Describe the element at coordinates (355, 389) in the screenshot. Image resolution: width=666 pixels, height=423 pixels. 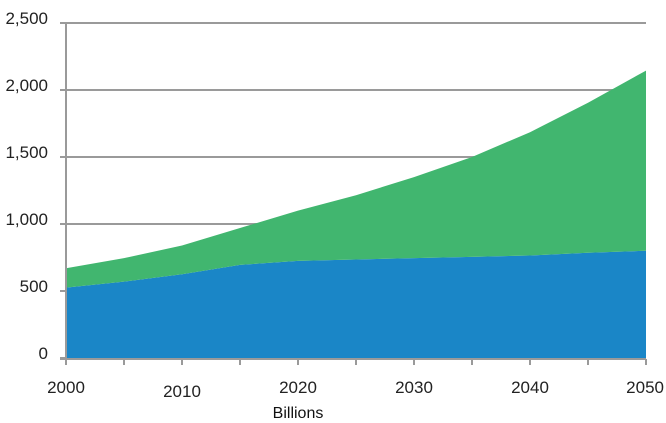
I see `x-tick-labels: 2000 2010 2020 2030 2040 2050` at that location.